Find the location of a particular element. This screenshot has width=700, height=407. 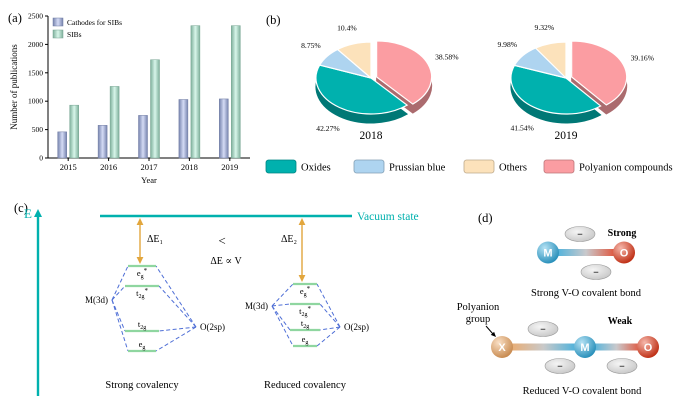

reduced-bond-caption: Reduced V-O covalent bond is located at coordinates (582, 391).